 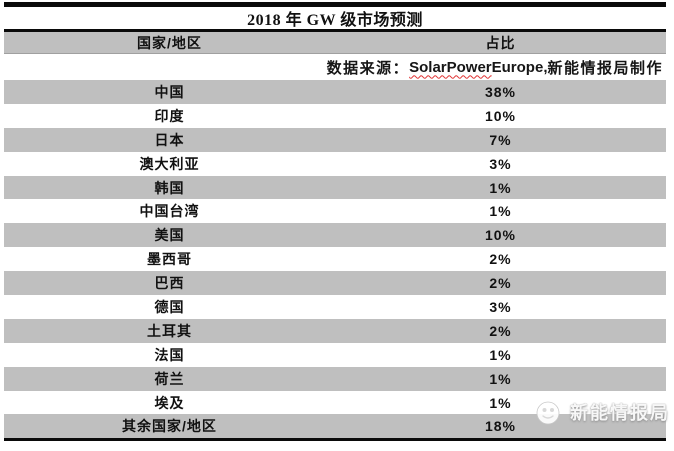 I want to click on country-cell: 埃及, so click(x=169, y=402).